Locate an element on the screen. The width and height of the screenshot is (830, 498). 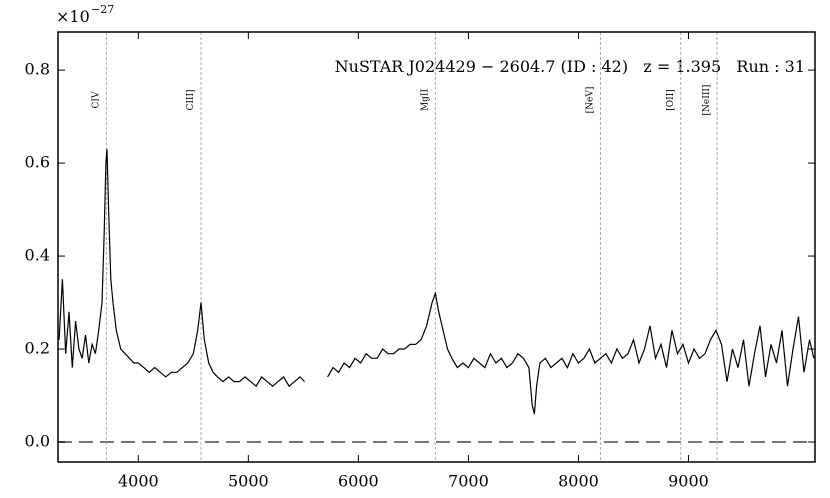
y-tick-label: 0.8 is located at coordinates (37, 69).